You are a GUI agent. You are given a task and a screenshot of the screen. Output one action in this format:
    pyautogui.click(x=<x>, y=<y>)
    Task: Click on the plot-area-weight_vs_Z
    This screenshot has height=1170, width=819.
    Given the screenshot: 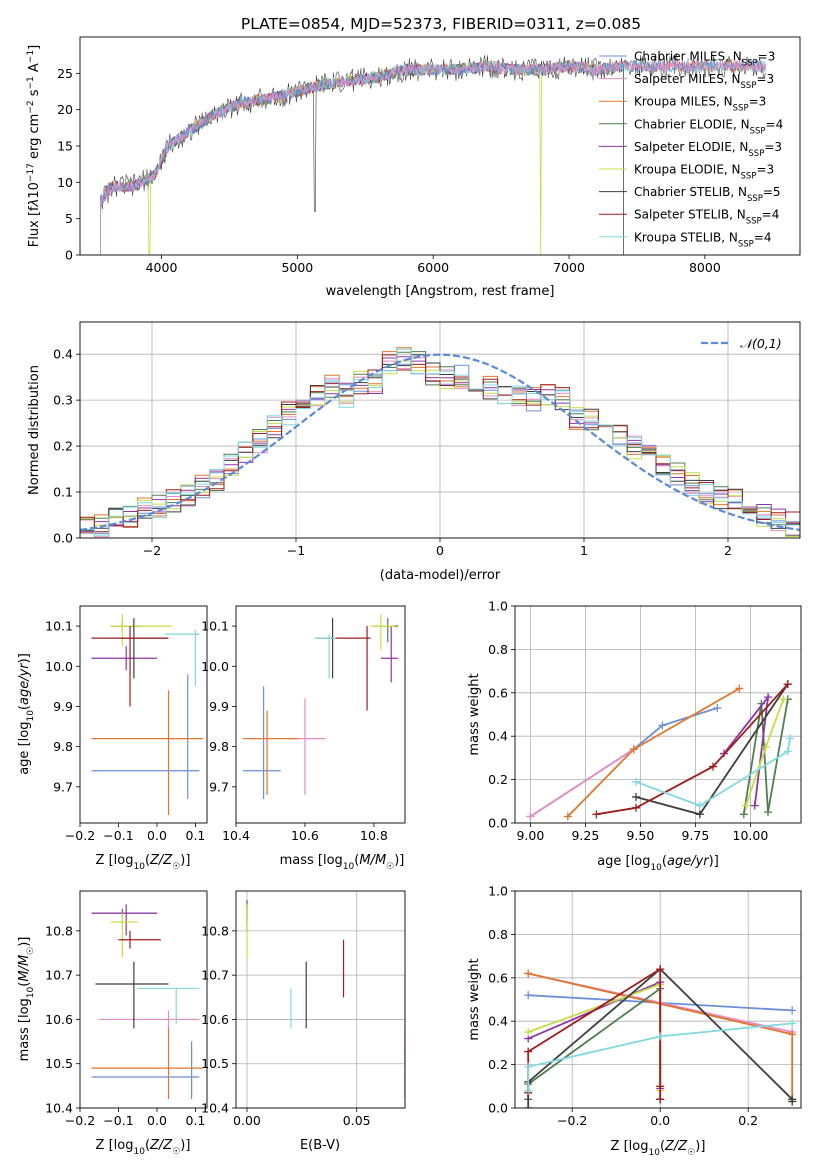 What is the action you would take?
    pyautogui.click(x=658, y=999)
    